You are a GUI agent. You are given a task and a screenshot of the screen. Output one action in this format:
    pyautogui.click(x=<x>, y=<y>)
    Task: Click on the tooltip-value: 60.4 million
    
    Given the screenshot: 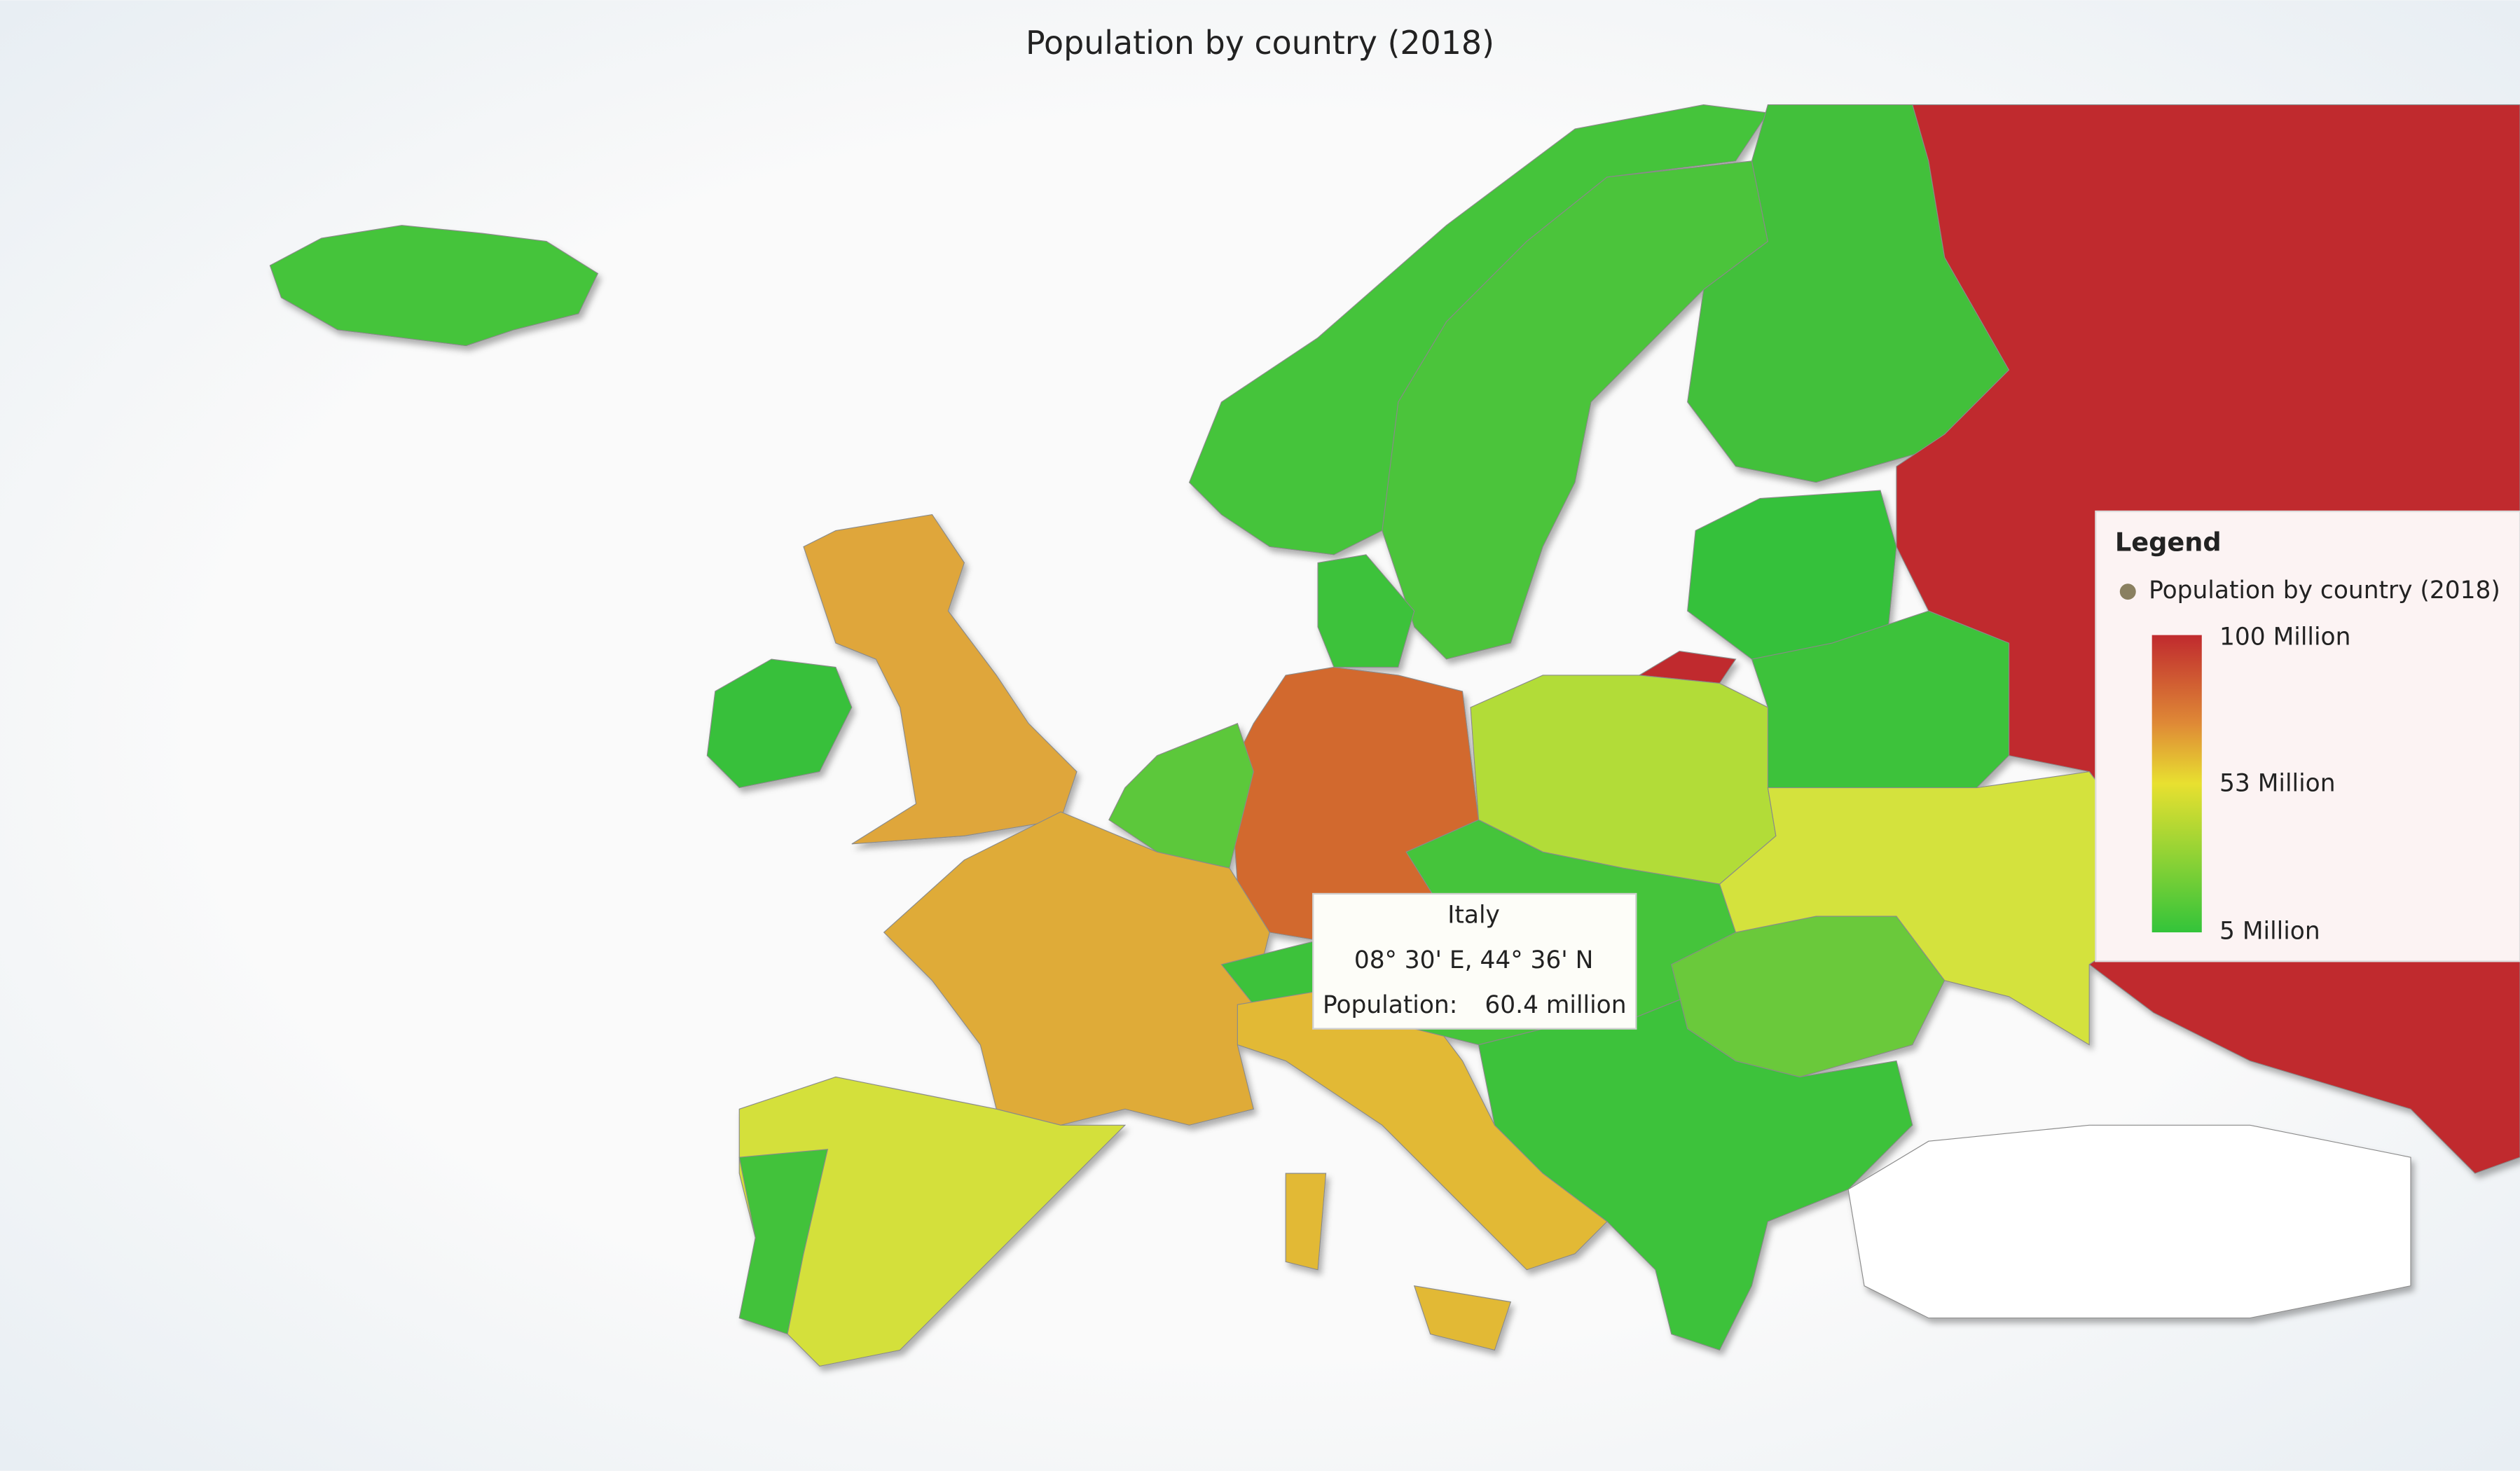 What is the action you would take?
    pyautogui.click(x=1555, y=1005)
    